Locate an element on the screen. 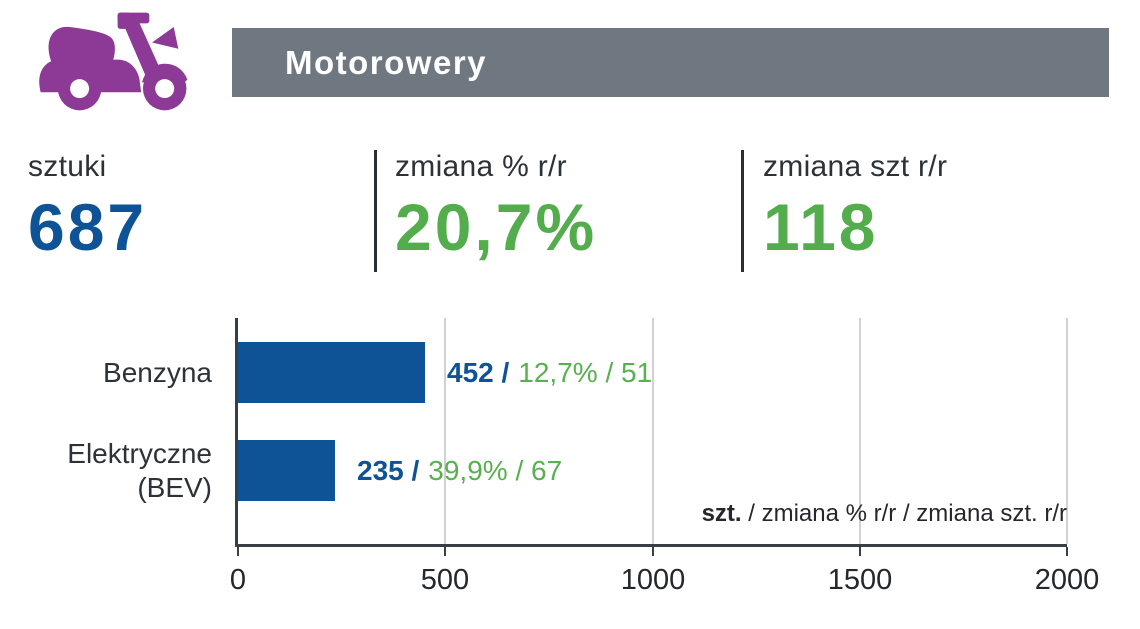 This screenshot has width=1140, height=629. bar-value-units: 452 / is located at coordinates (478, 372).